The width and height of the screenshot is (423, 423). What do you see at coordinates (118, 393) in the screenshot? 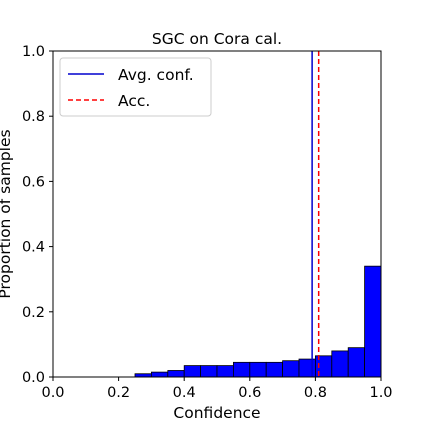
I see `x-tick-label: 0.2` at bounding box center [118, 393].